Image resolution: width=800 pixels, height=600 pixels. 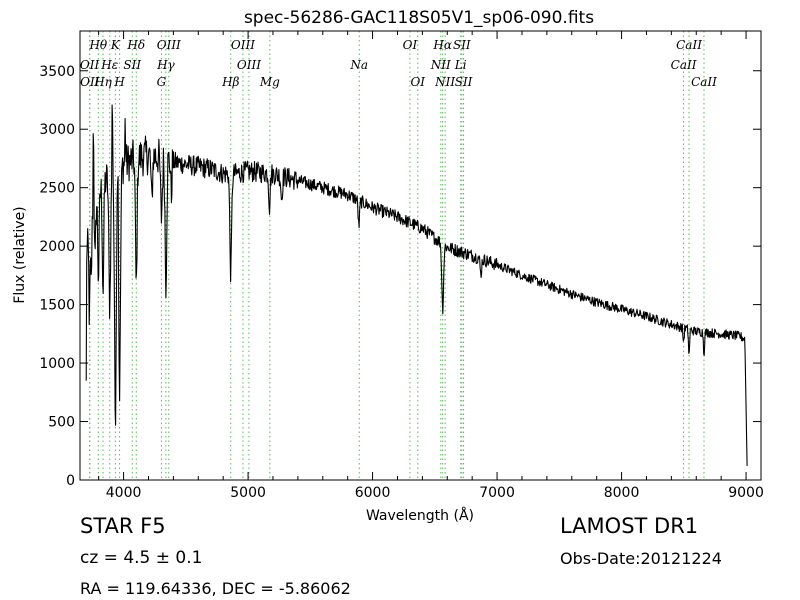 What do you see at coordinates (123, 526) in the screenshot?
I see `object-class: STAR F5` at bounding box center [123, 526].